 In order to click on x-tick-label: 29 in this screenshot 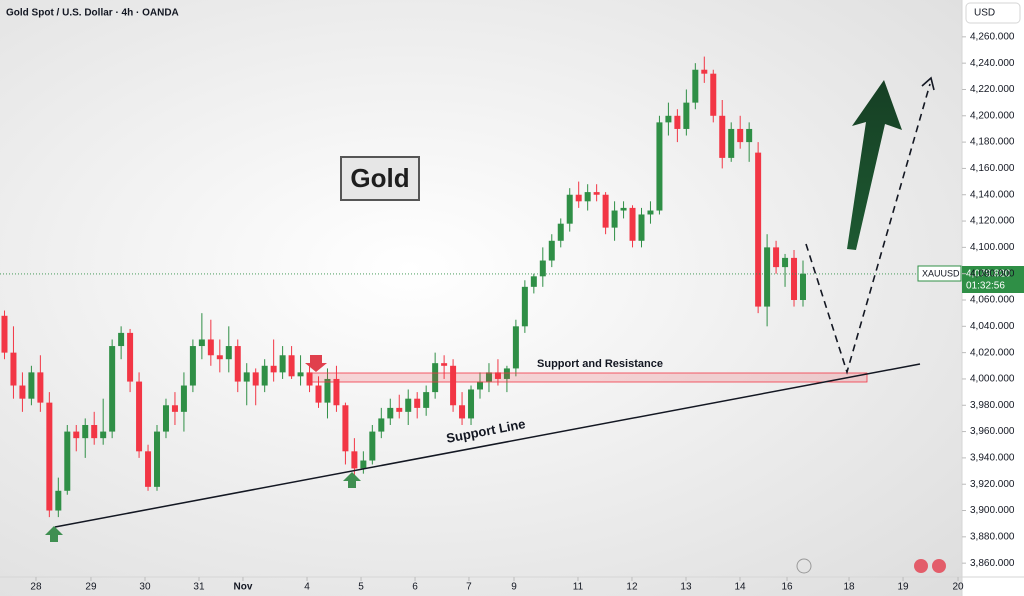, I will do `click(91, 587)`.